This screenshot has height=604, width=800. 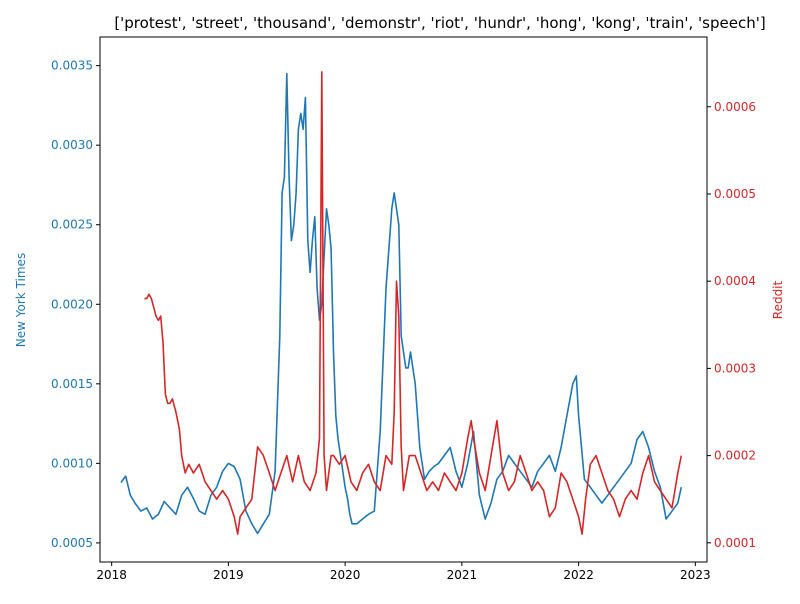 I want to click on x-tick-label: 2022, so click(x=578, y=575).